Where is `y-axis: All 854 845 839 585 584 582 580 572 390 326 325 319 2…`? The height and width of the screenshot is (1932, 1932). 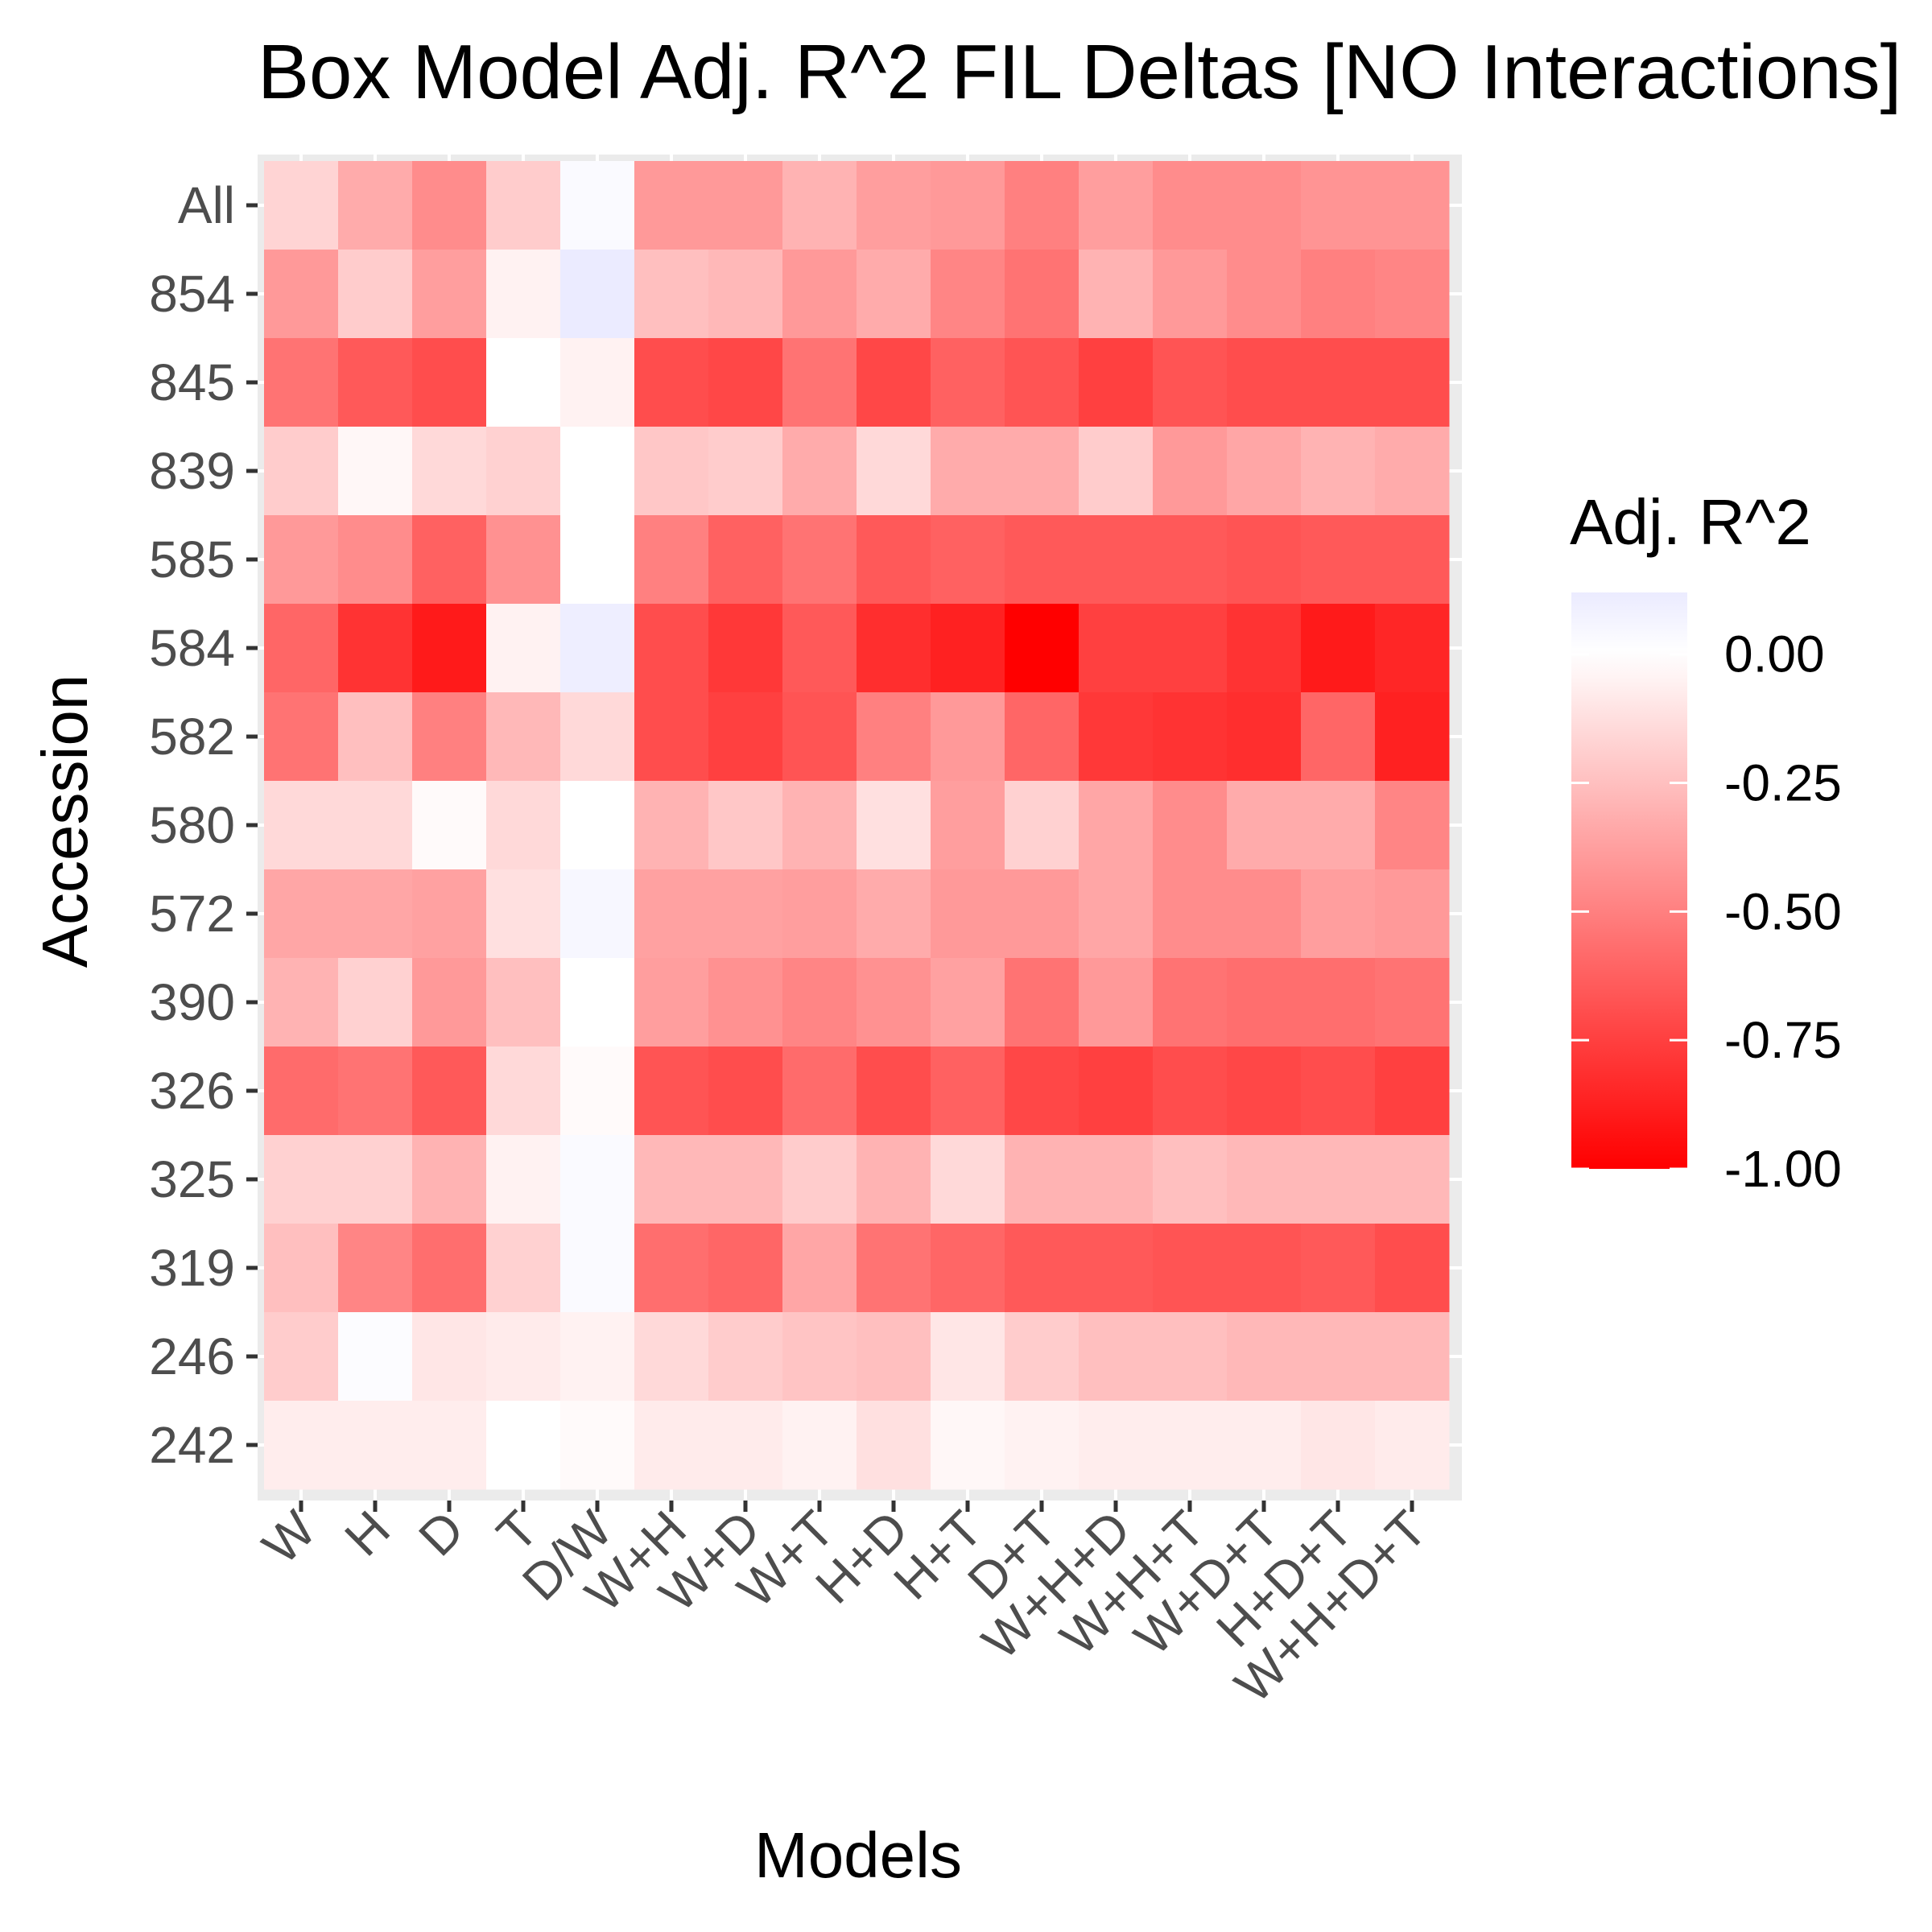 y-axis: All 854 845 839 585 584 582 580 572 390 326 325 319 2… is located at coordinates (203, 825).